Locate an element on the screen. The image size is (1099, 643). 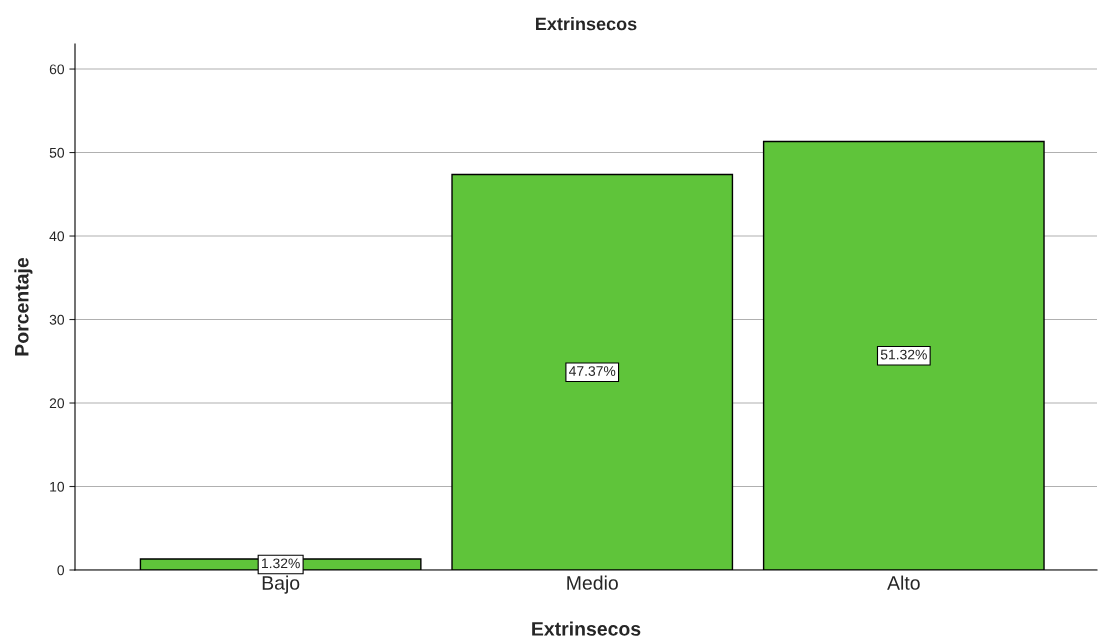
x-tick-label: Medio is located at coordinates (592, 582).